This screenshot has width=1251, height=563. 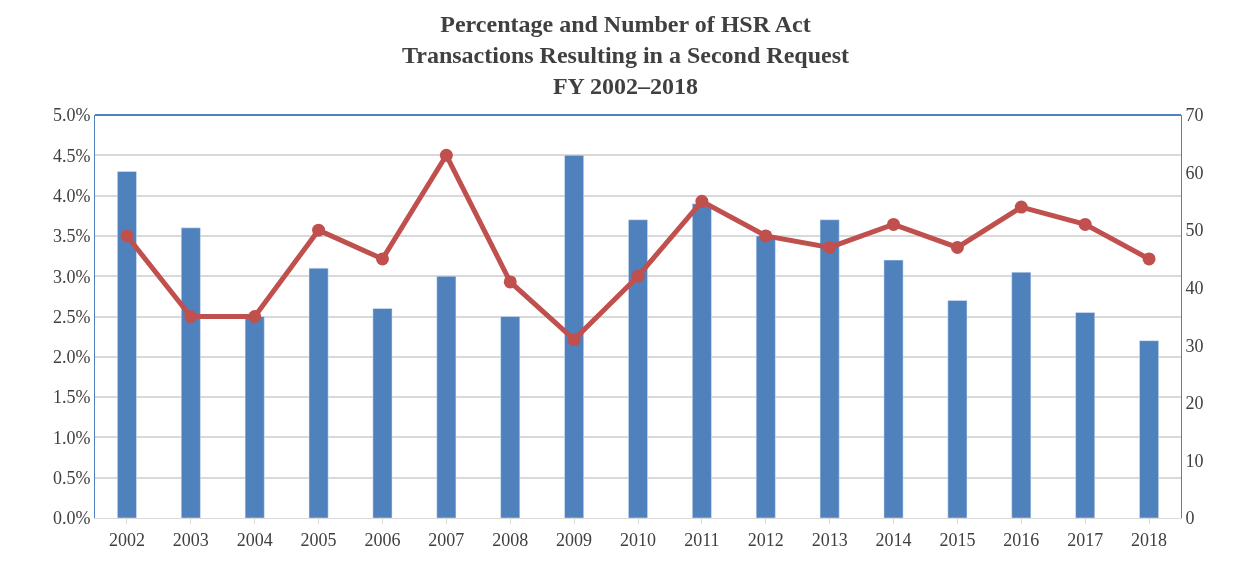 What do you see at coordinates (893, 539) in the screenshot?
I see `x-tick-label: 2014` at bounding box center [893, 539].